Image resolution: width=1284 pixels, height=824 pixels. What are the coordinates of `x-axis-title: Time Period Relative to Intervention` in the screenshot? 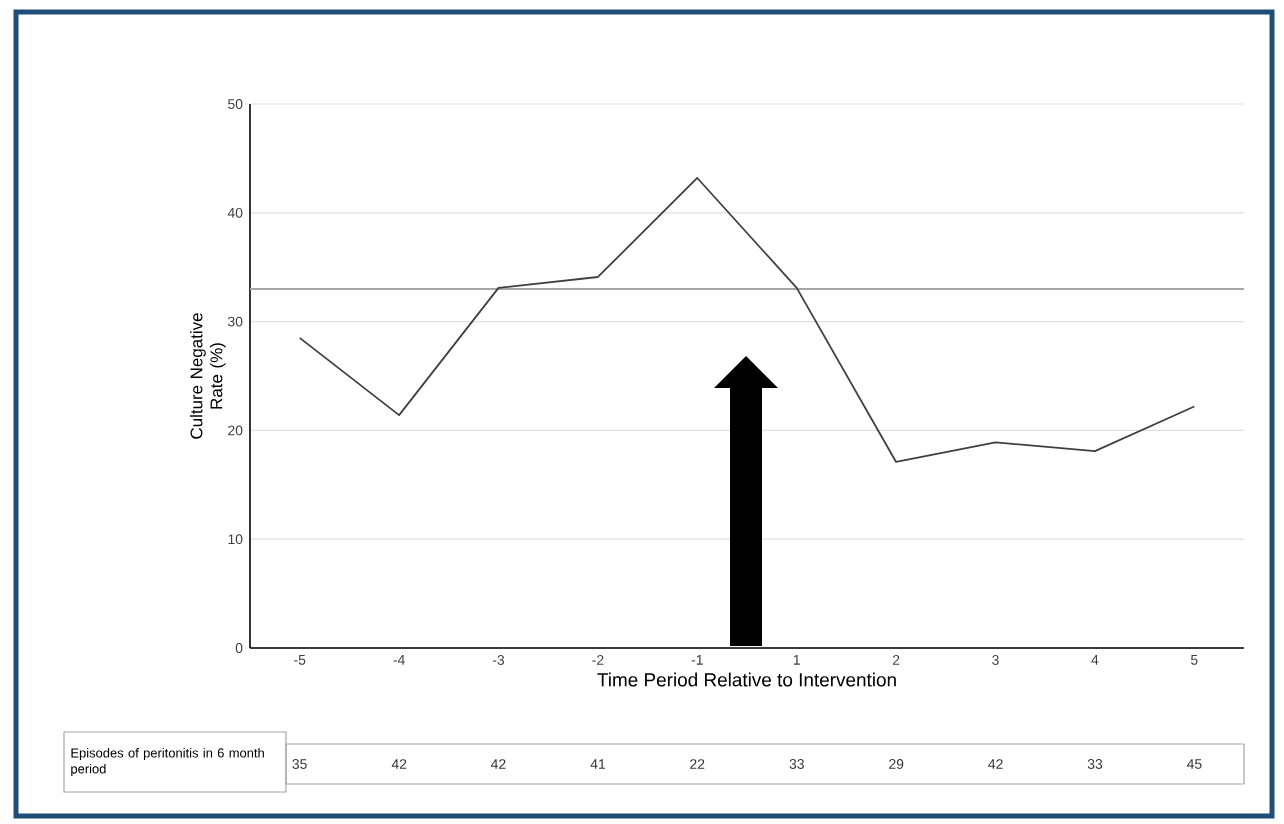 It's located at (746, 679).